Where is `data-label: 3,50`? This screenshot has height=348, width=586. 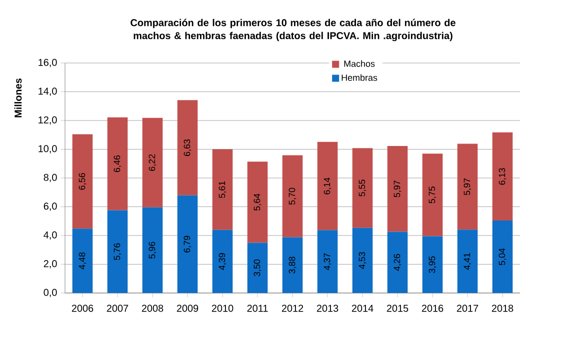
data-label: 3,50 is located at coordinates (258, 267).